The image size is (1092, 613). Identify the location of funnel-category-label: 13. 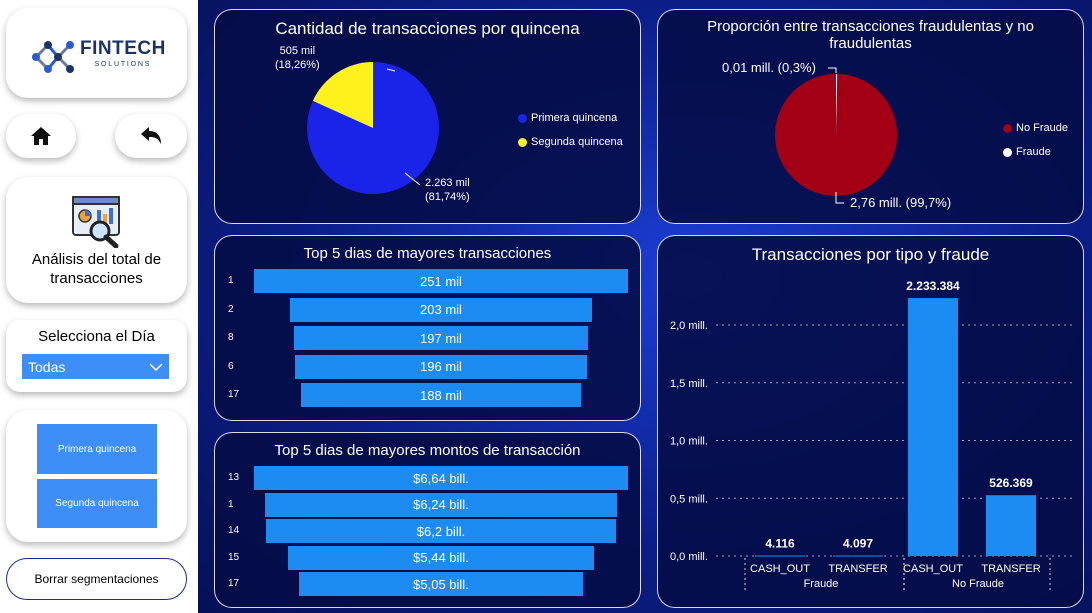
(234, 477).